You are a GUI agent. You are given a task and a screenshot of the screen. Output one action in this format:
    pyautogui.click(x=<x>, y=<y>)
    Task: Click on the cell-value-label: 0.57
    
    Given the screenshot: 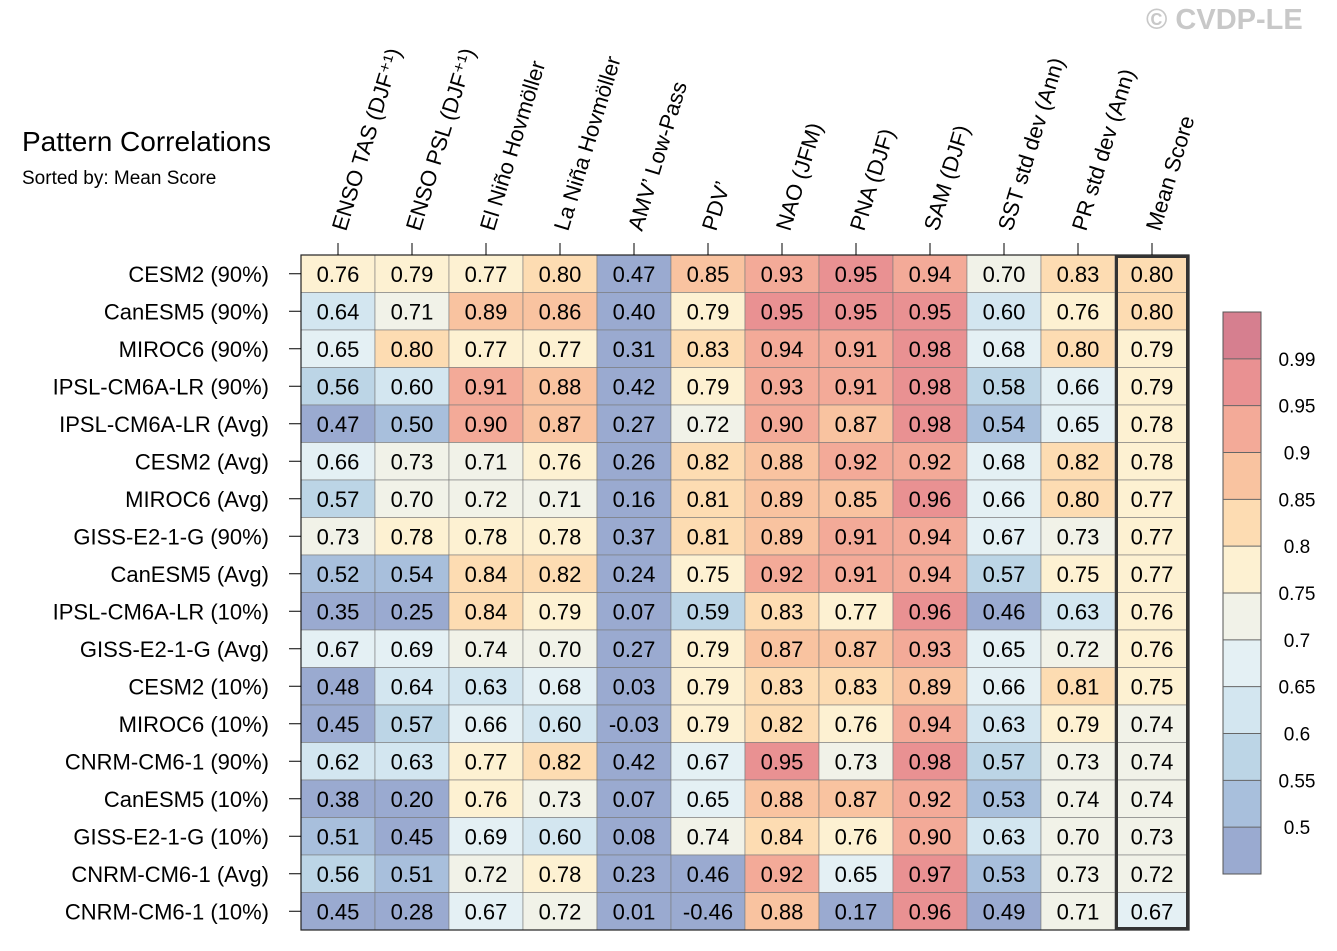 What is the action you would take?
    pyautogui.click(x=412, y=724)
    